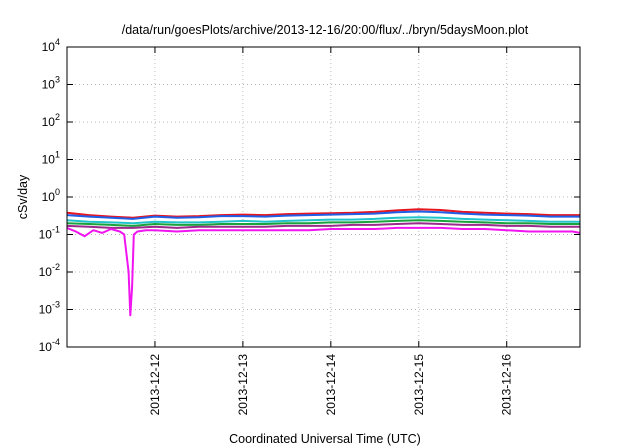 The image size is (640, 448). I want to click on y-tick-label: 10⁻³, so click(49, 308).